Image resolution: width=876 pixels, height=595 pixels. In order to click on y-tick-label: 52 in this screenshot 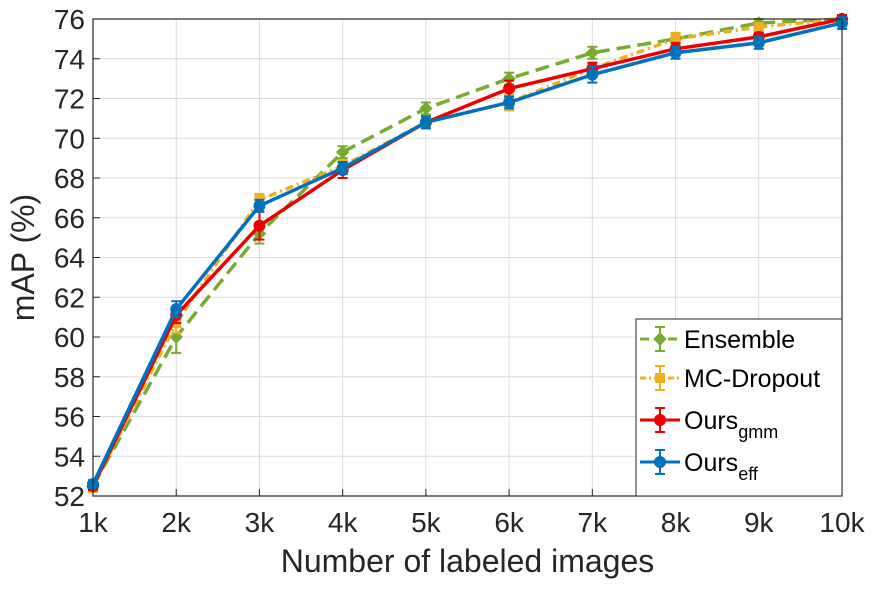, I will do `click(69, 496)`.